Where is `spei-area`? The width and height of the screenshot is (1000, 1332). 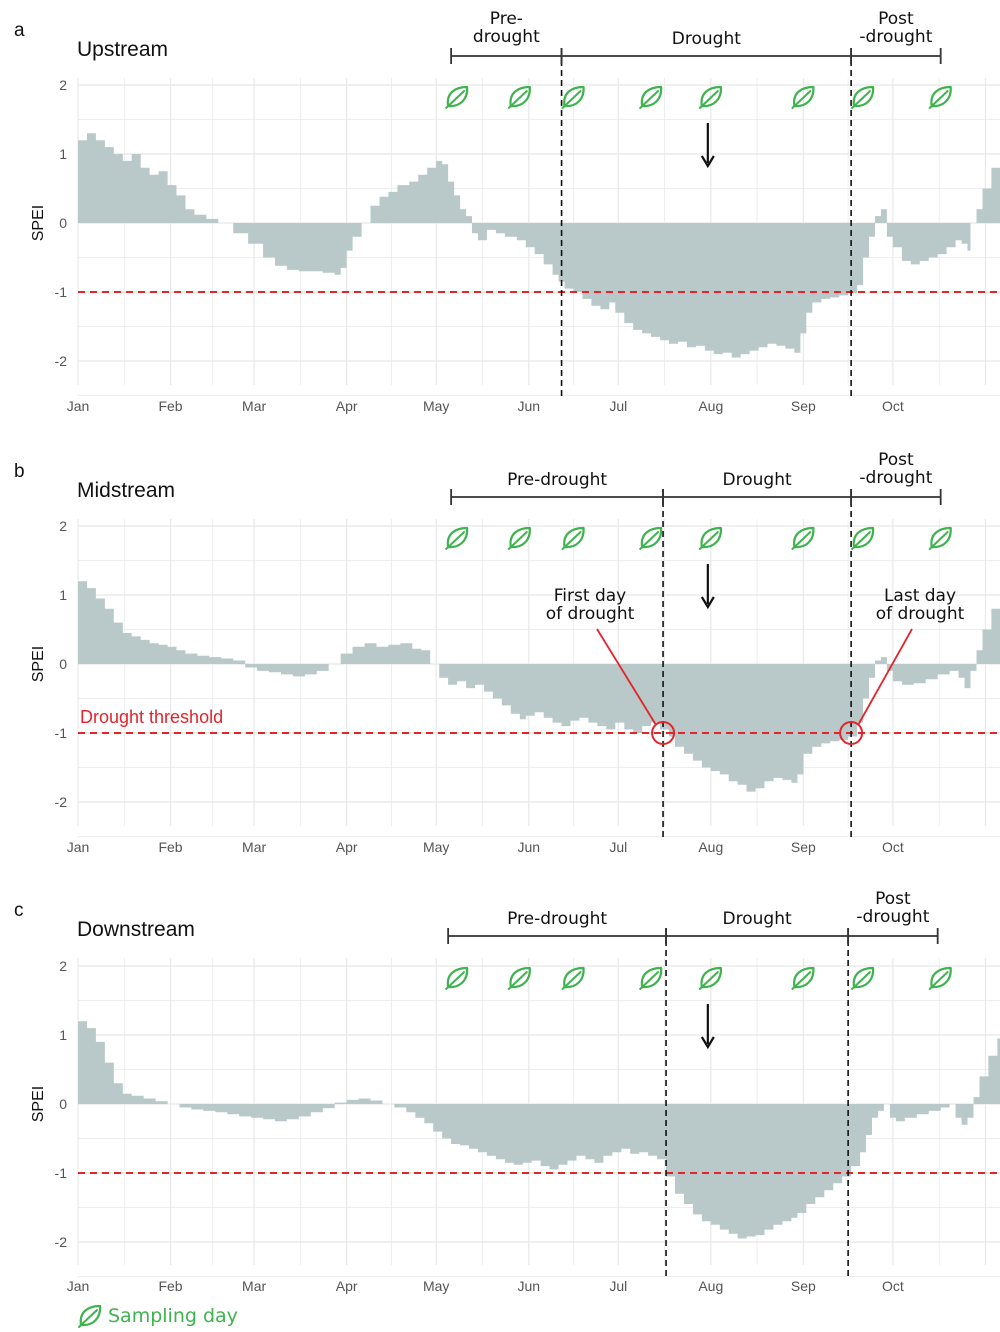
spei-area is located at coordinates (539, 686).